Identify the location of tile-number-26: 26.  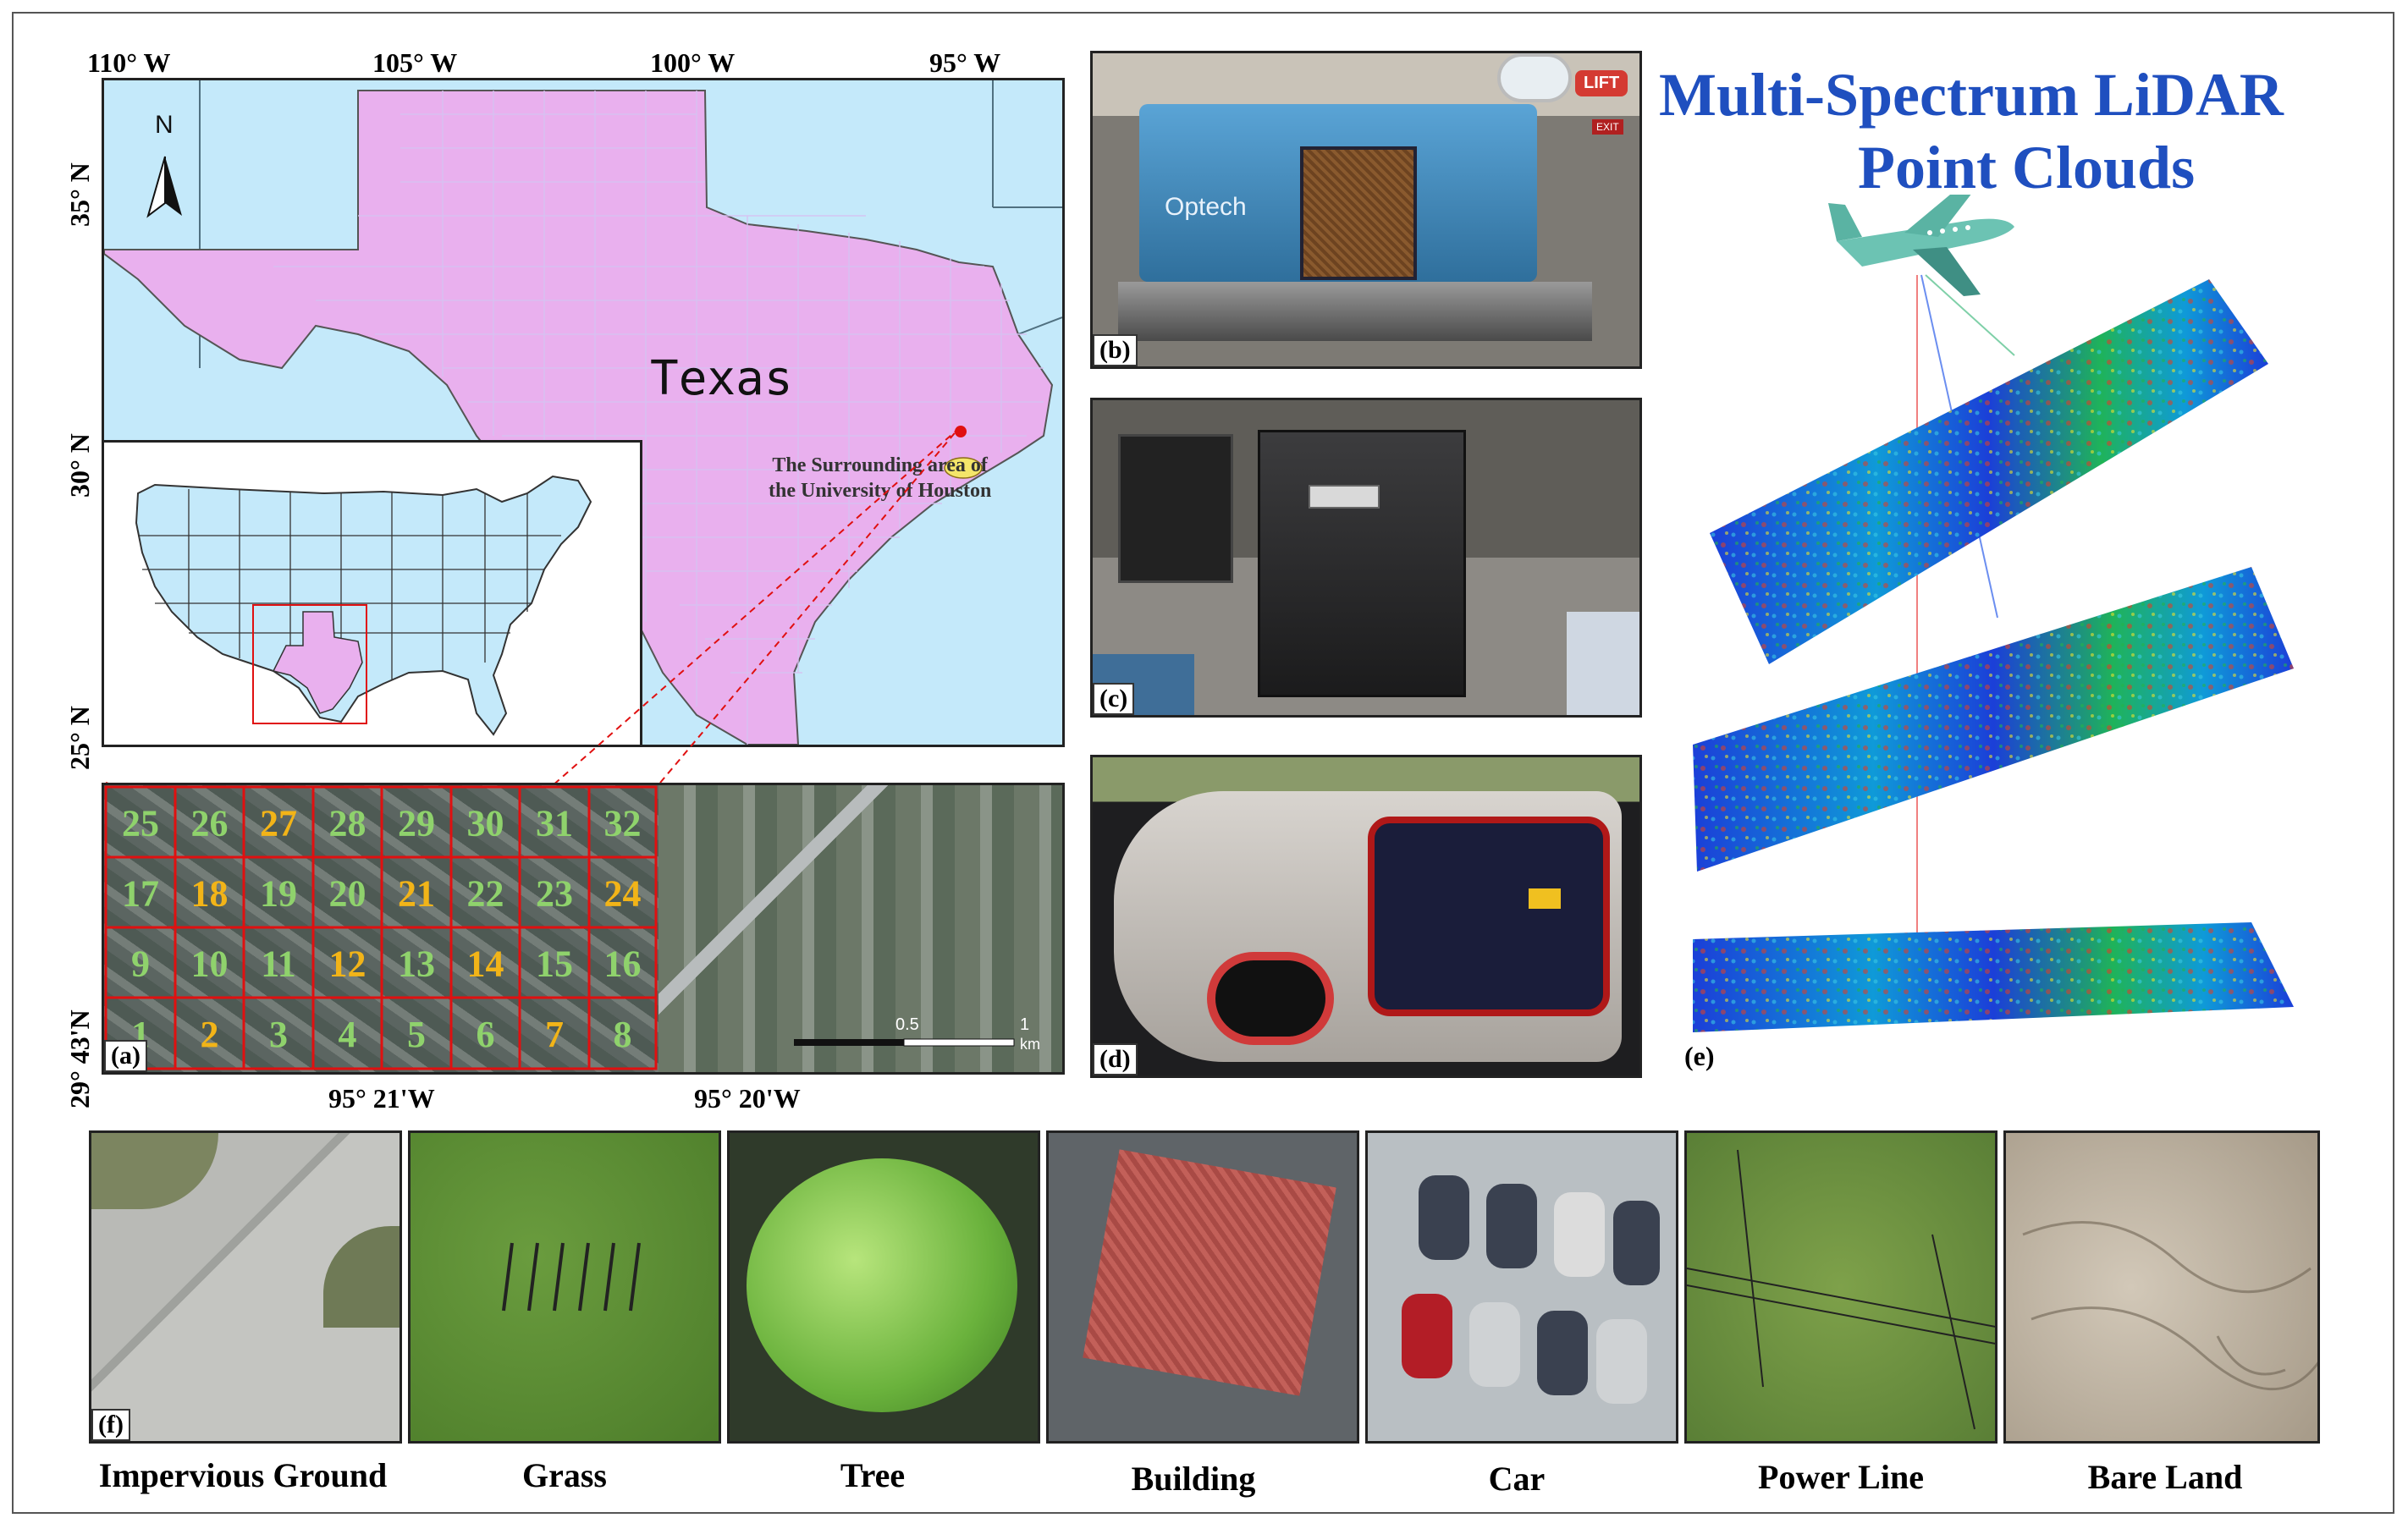
(210, 823).